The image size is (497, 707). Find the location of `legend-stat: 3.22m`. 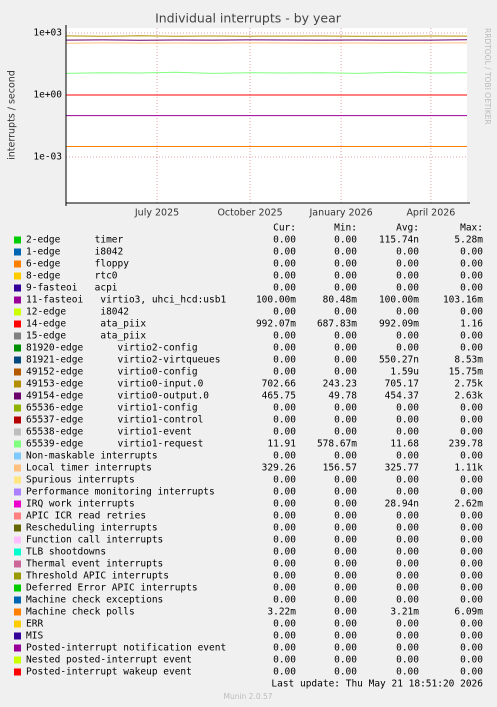

legend-stat: 3.22m is located at coordinates (281, 612).